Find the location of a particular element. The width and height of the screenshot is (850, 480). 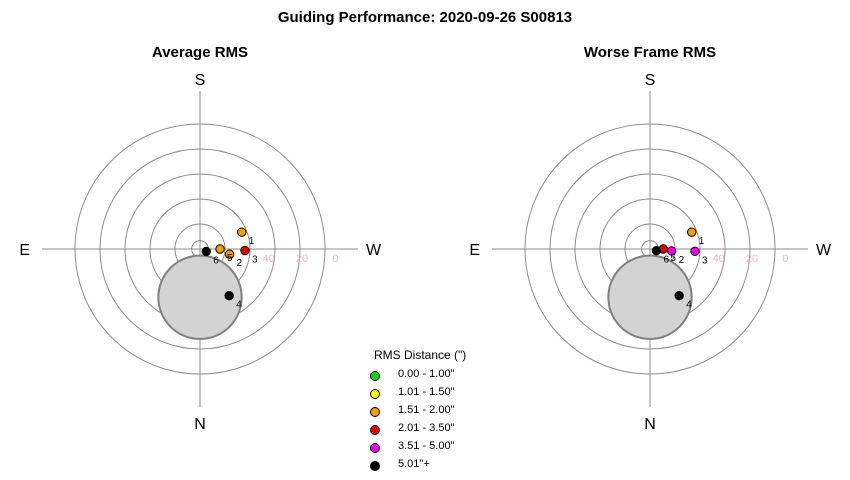

legend-label: 2.01 - 3.50" is located at coordinates (426, 428).